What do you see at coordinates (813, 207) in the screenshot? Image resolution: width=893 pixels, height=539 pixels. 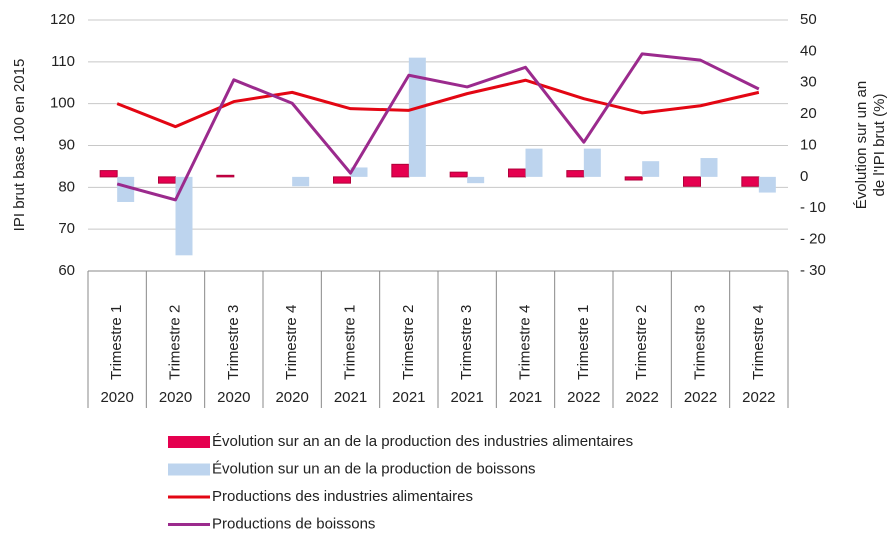 I see `y2-tick-label: - 10` at bounding box center [813, 207].